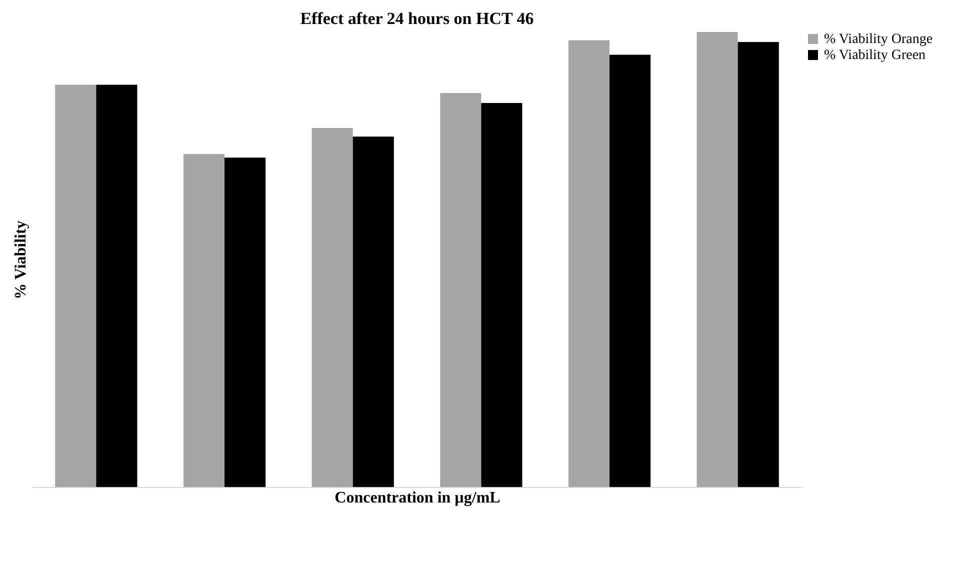 Image resolution: width=958 pixels, height=584 pixels. Describe the element at coordinates (875, 55) in the screenshot. I see `legend-label: % Viability Green` at that location.